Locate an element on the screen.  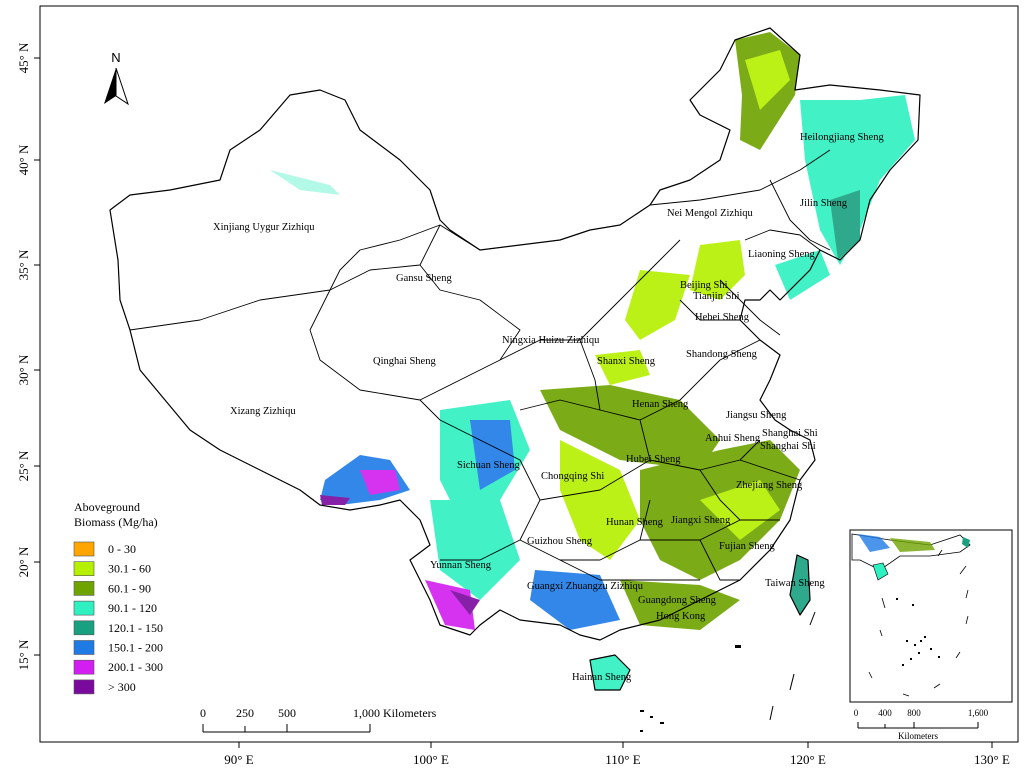
region-label: Jiangsu Sheng is located at coordinates (756, 415).